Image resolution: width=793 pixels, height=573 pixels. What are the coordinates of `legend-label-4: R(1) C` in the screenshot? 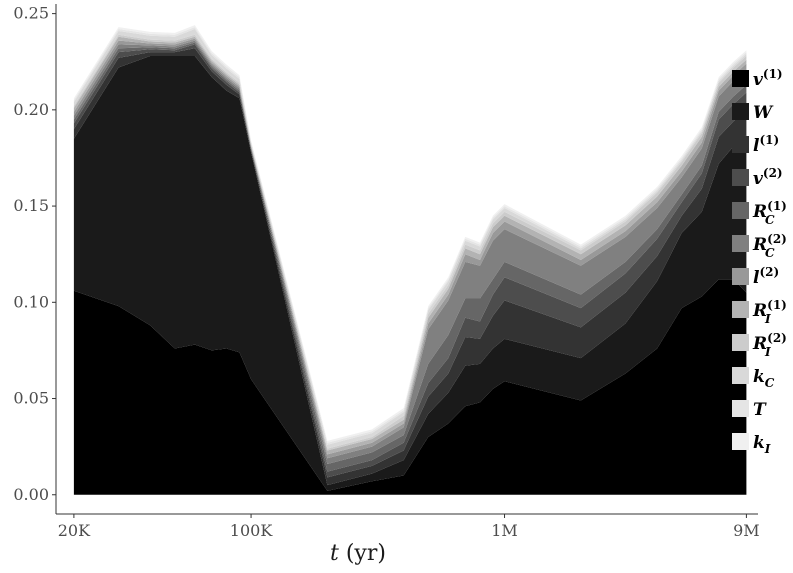 It's located at (769, 213).